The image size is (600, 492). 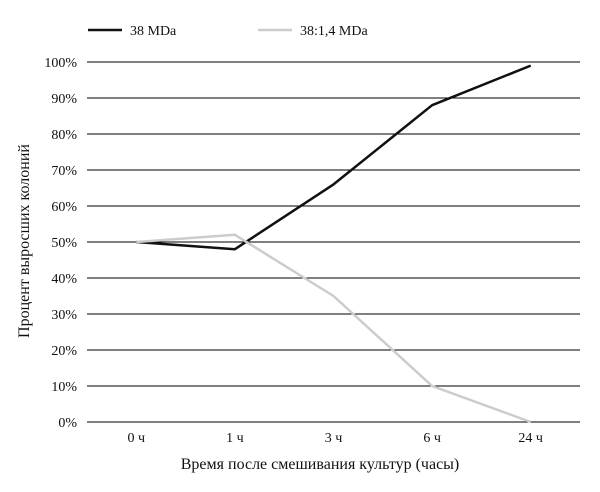 What do you see at coordinates (64, 351) in the screenshot?
I see `y-tick-label: 20%` at bounding box center [64, 351].